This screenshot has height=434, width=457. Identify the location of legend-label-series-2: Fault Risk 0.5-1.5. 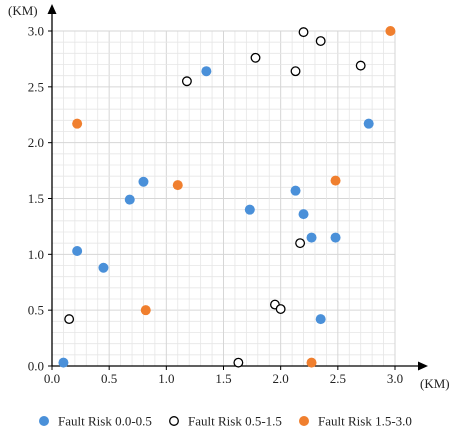
(235, 421).